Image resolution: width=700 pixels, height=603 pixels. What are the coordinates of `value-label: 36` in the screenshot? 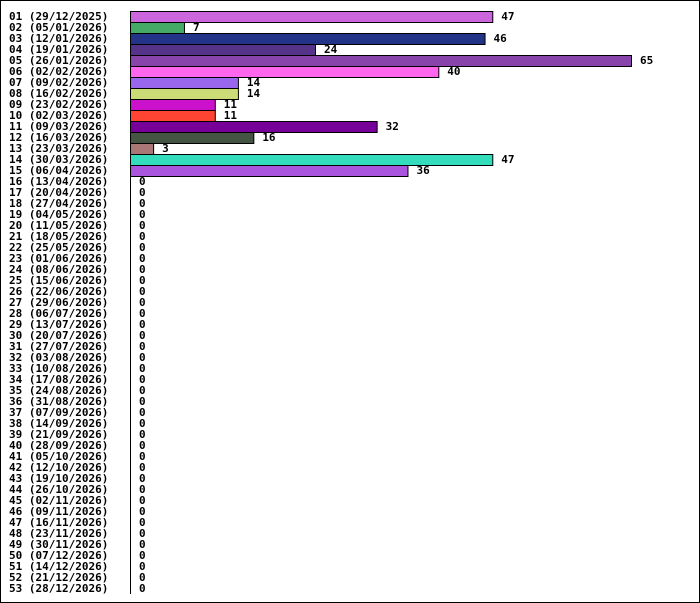 It's located at (423, 170).